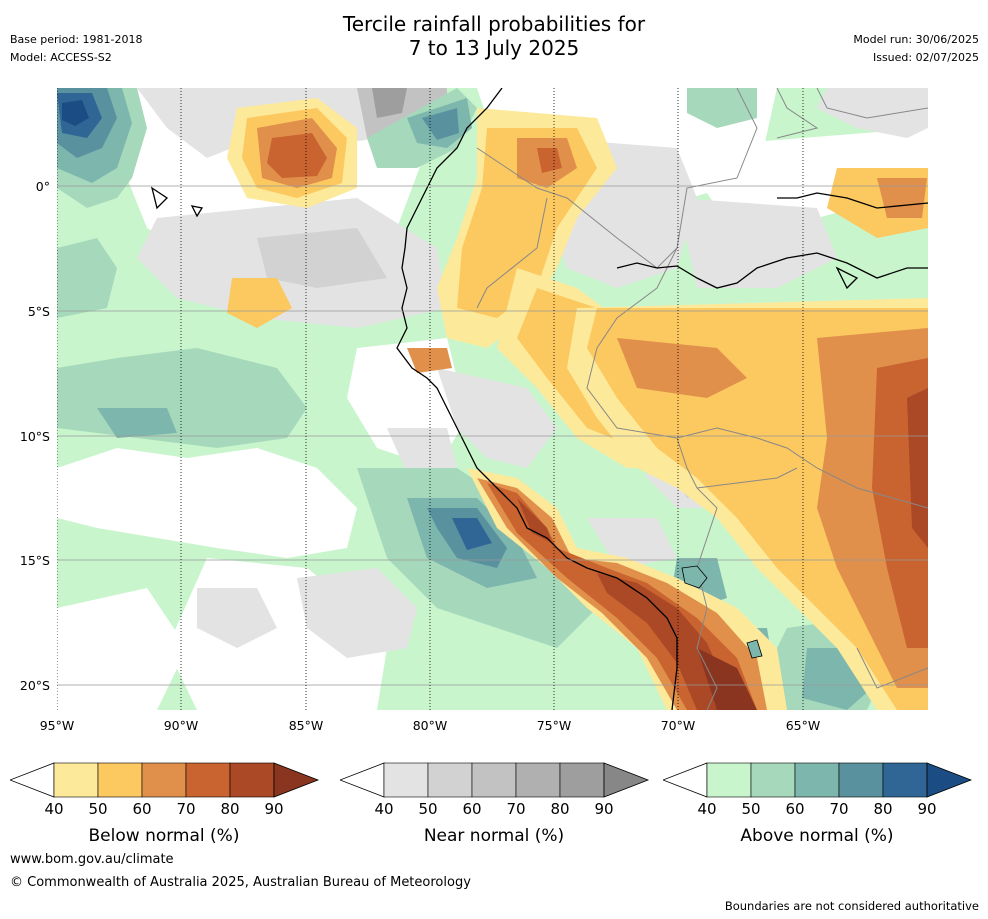 Image resolution: width=988 pixels, height=919 pixels. I want to click on below-normal-tick-label: 50, so click(98, 809).